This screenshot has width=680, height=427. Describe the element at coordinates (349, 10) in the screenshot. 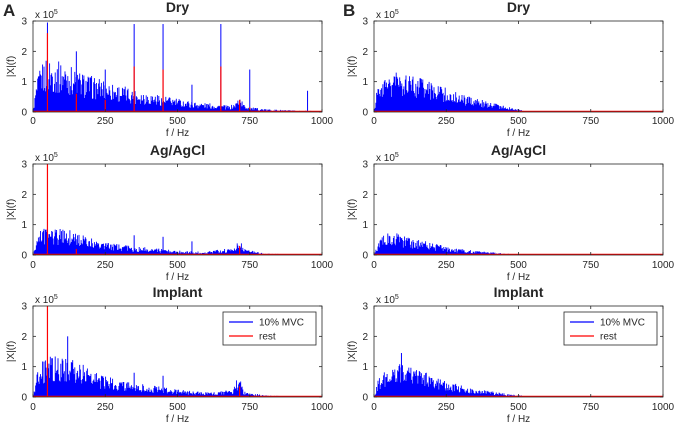

I see `panel-letter-b: B` at that location.